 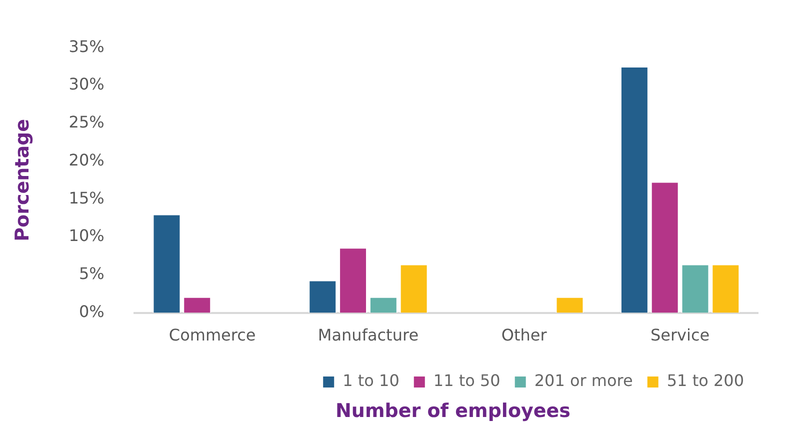 What do you see at coordinates (91, 274) in the screenshot?
I see `y-tick-label: 5%` at bounding box center [91, 274].